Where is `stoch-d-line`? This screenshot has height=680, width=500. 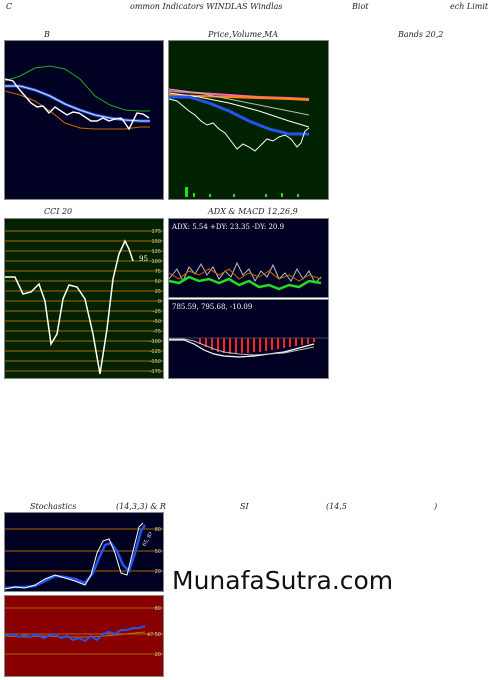
stoch-d-line is located at coordinates (76, 557).